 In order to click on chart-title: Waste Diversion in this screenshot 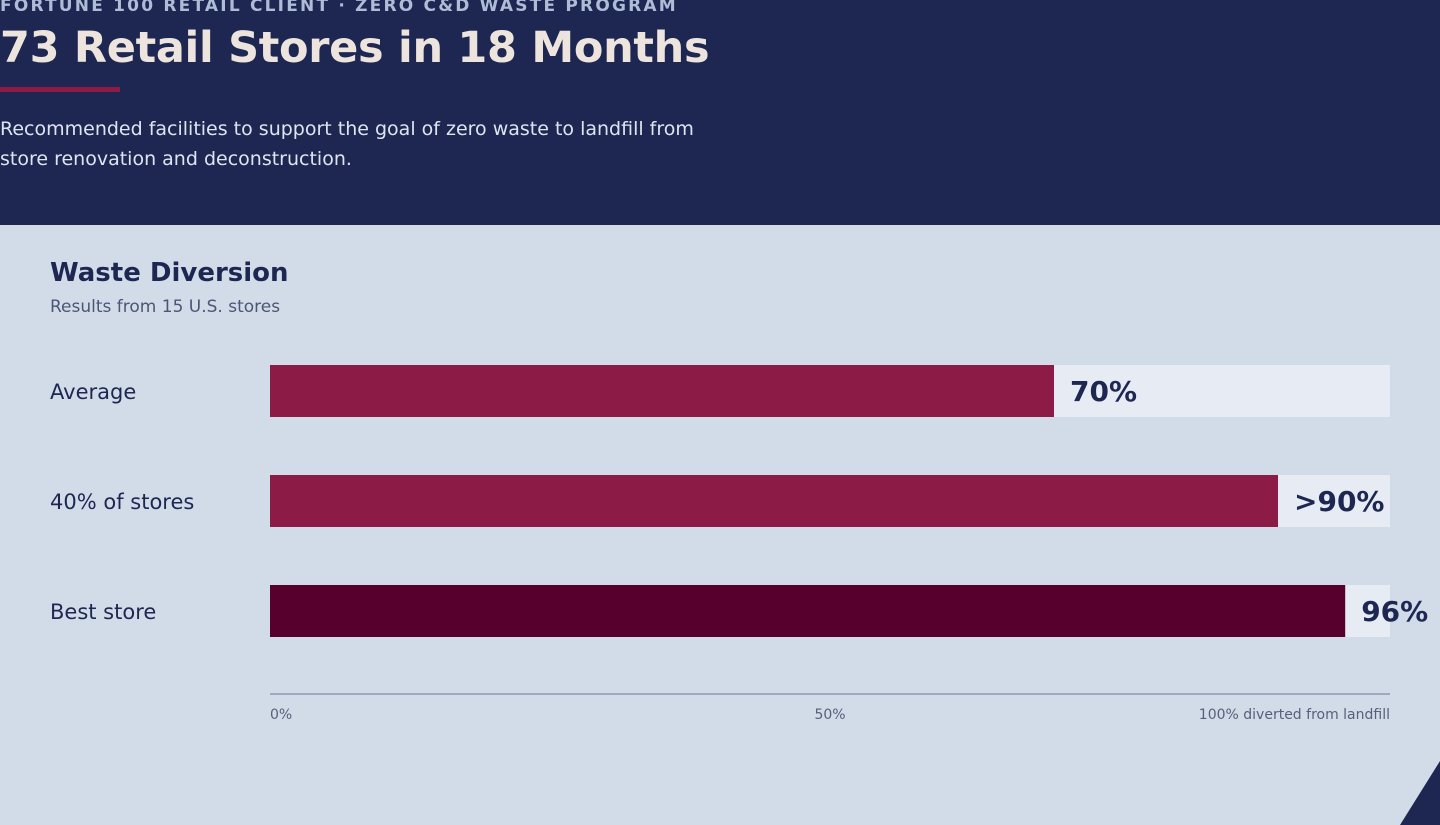, I will do `click(169, 273)`.